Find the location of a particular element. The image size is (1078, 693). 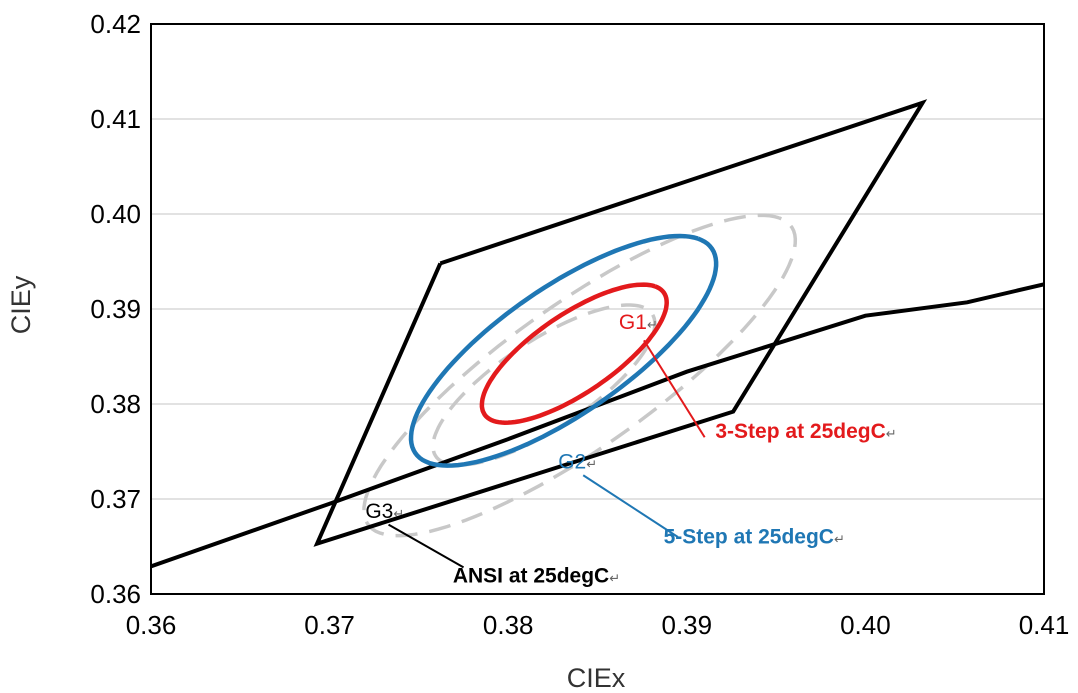

x-tick-label: 0.38 is located at coordinates (508, 625).